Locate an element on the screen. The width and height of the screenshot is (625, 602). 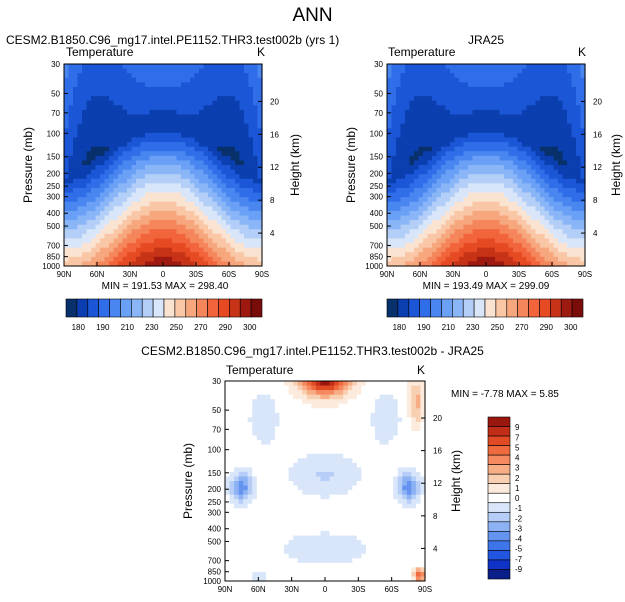
colorbar-swatch is located at coordinates (104, 308).